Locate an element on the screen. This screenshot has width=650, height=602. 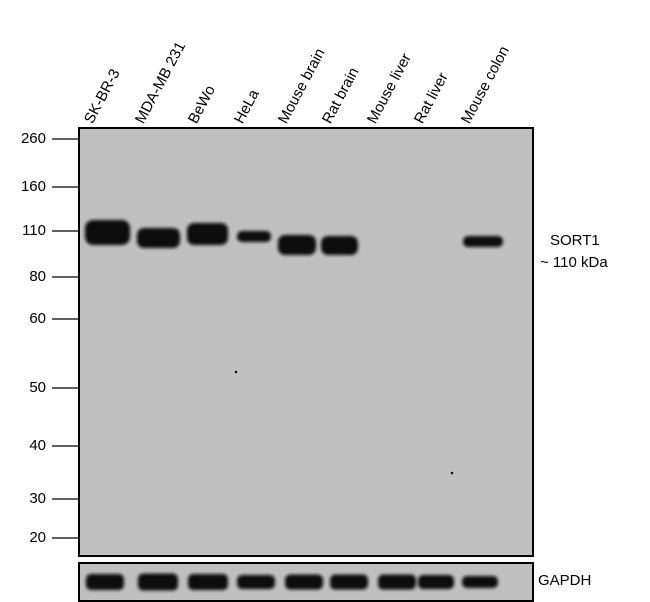
target-name: SORT1 is located at coordinates (575, 240).